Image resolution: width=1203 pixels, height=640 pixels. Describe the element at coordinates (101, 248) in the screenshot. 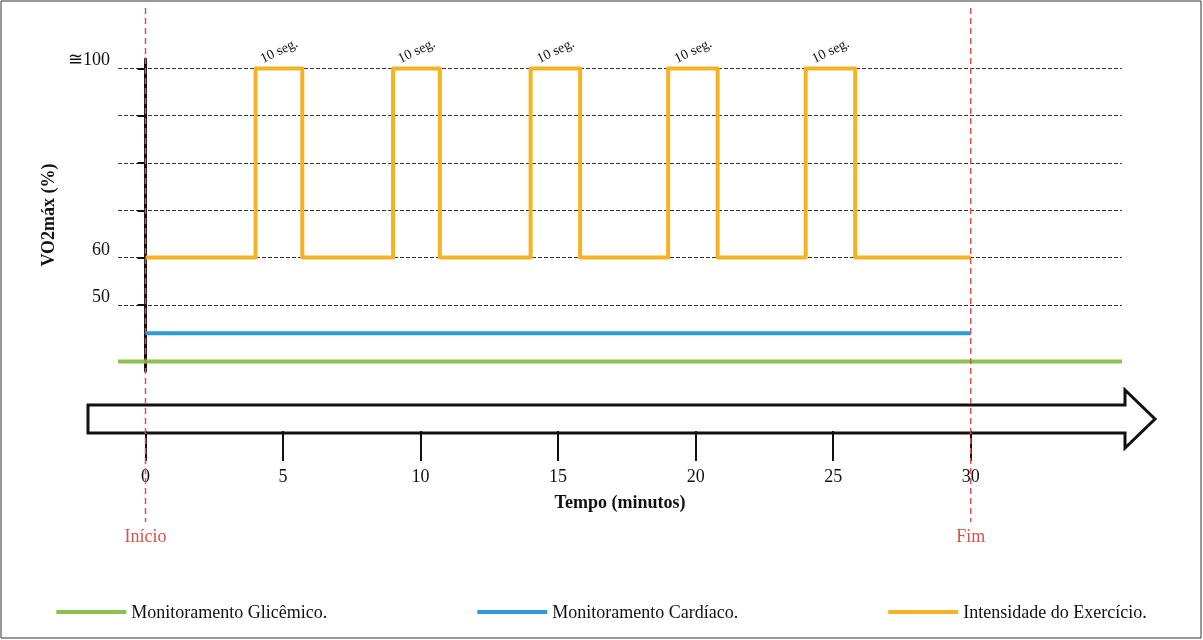

I see `y-tick-label: 60` at that location.